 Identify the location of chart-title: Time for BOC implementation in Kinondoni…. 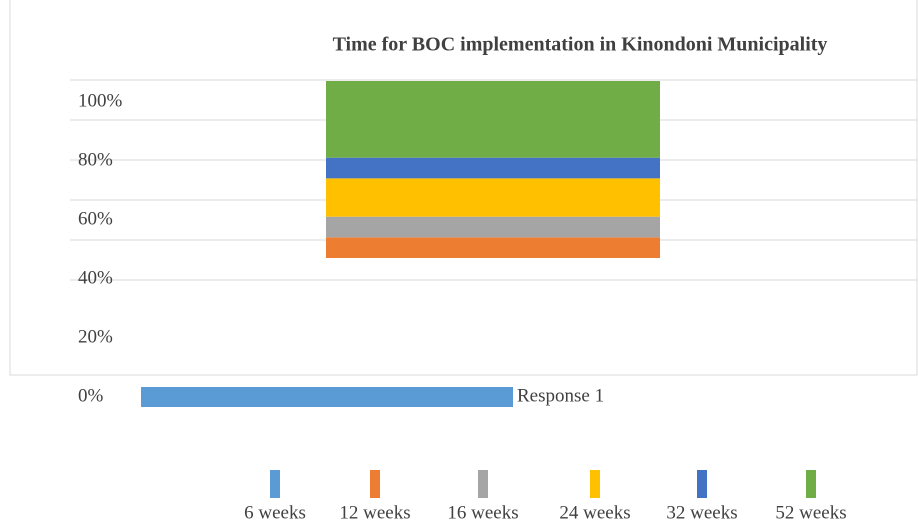
(580, 45).